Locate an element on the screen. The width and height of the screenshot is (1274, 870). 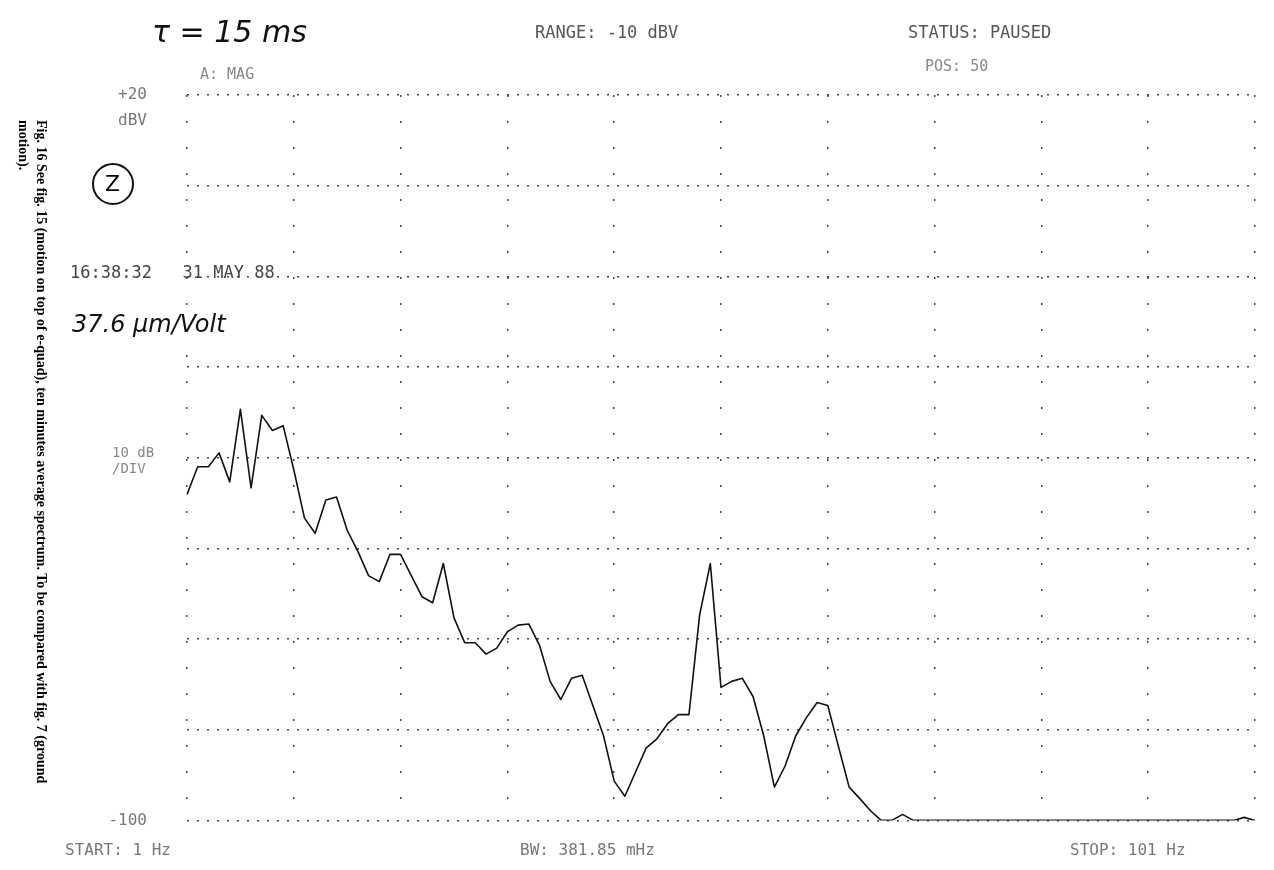
text: τ = 15 ms is located at coordinates (229, 31).